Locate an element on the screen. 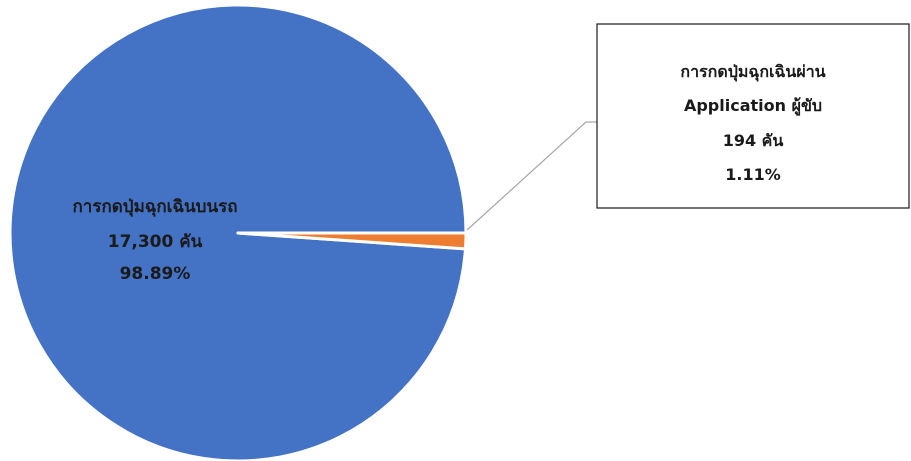 The height and width of the screenshot is (461, 911). callout-leader-line is located at coordinates (526, 176).